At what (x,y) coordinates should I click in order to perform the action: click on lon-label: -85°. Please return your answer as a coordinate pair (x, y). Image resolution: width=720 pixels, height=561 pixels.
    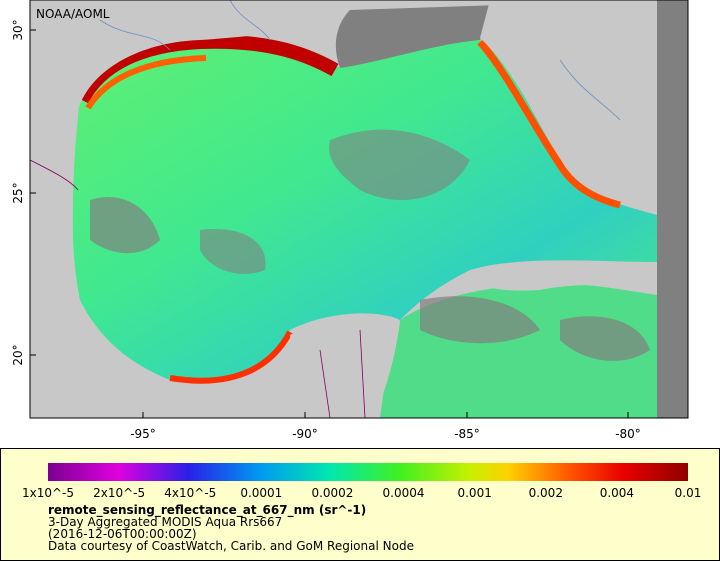
    Looking at the image, I should click on (467, 434).